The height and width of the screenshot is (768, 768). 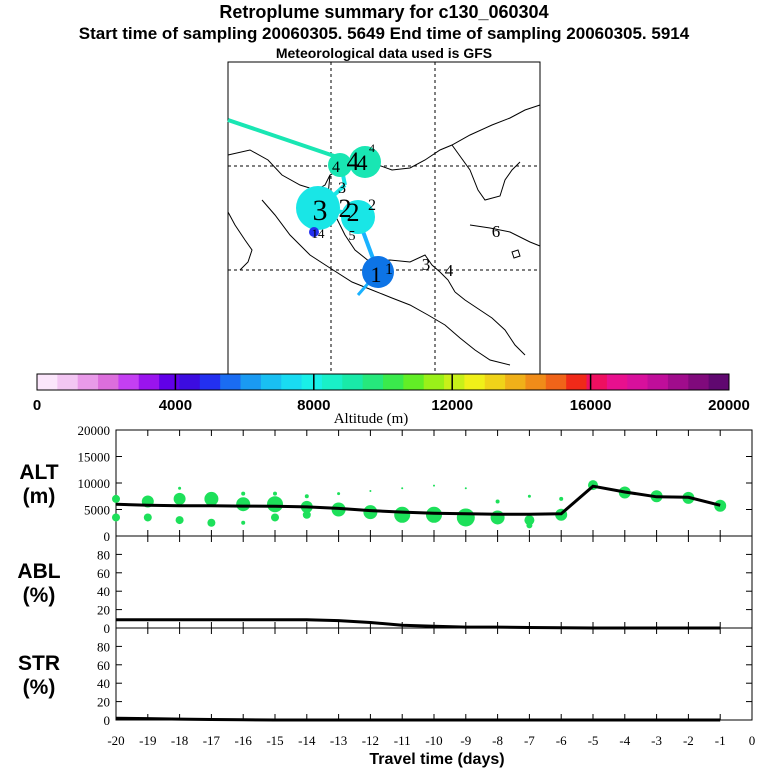 I want to click on y-tick-label: 10000, so click(x=94, y=483).